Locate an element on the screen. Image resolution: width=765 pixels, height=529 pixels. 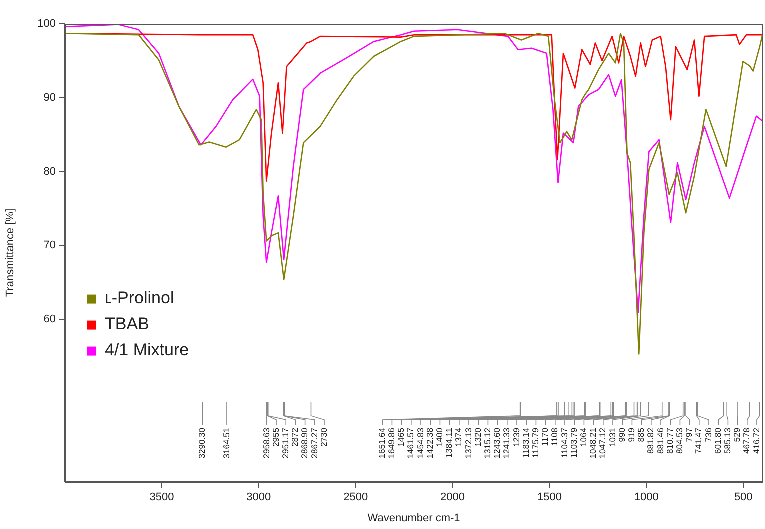
annotation: 2868.90 is located at coordinates (305, 443).